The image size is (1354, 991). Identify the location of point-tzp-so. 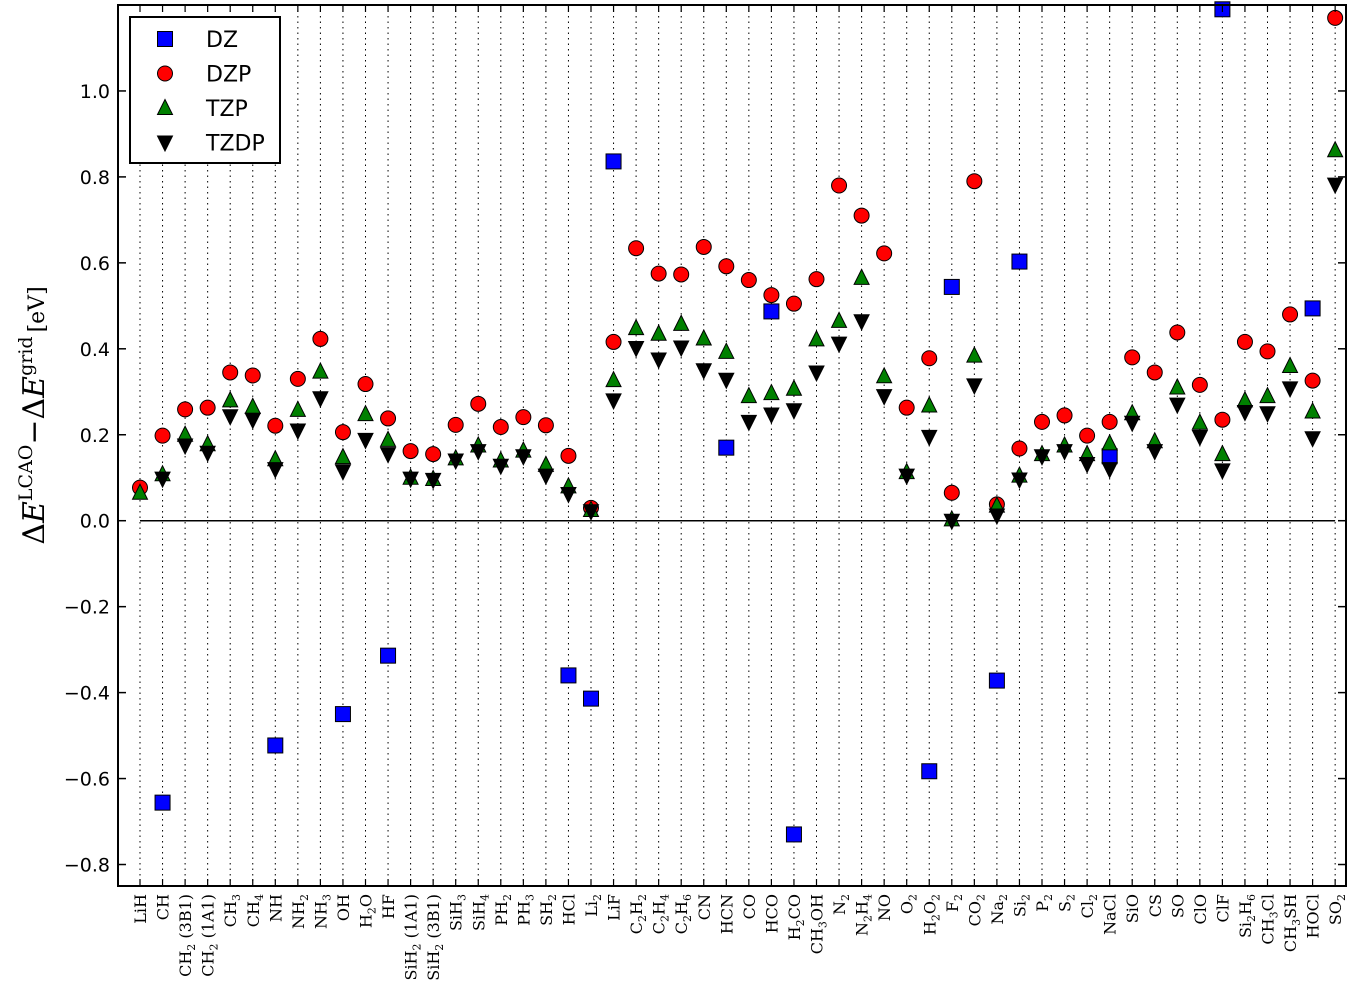
(1177, 386).